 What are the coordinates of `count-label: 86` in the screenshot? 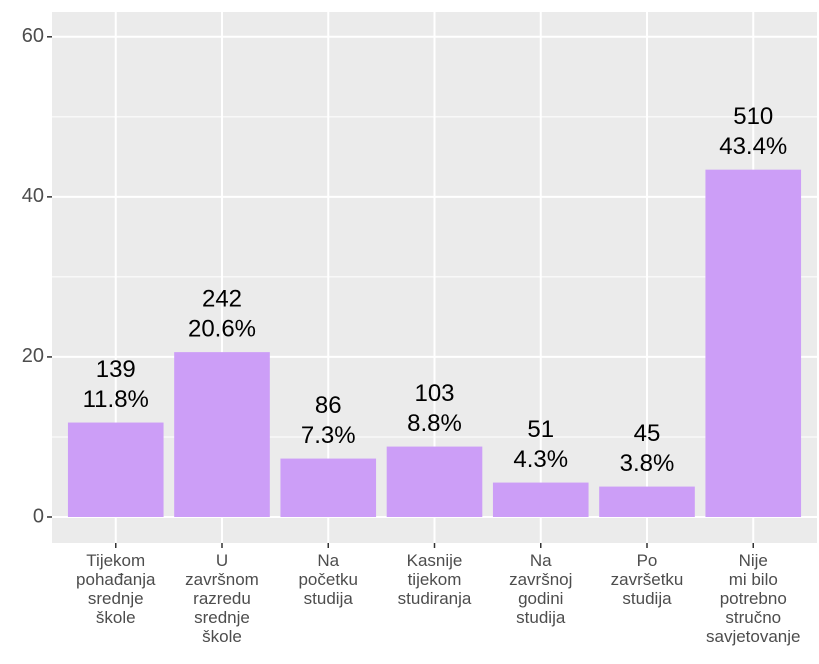 It's located at (328, 405).